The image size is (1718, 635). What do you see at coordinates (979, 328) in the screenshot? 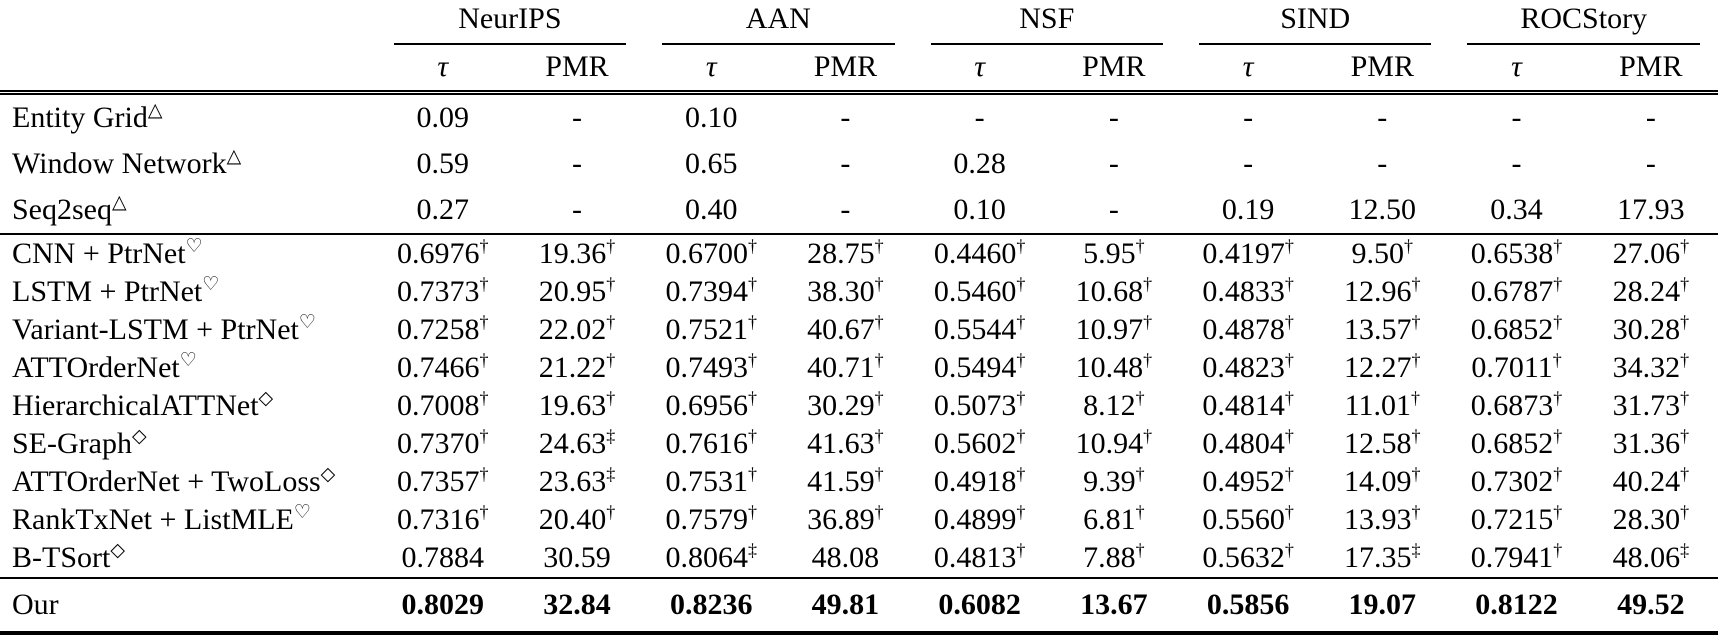
I see `value-cell: 0.5544†` at bounding box center [979, 328].